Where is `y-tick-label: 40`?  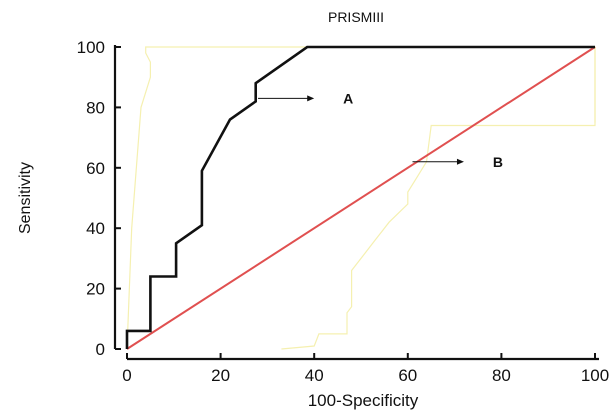
y-tick-label: 40 is located at coordinates (95, 228).